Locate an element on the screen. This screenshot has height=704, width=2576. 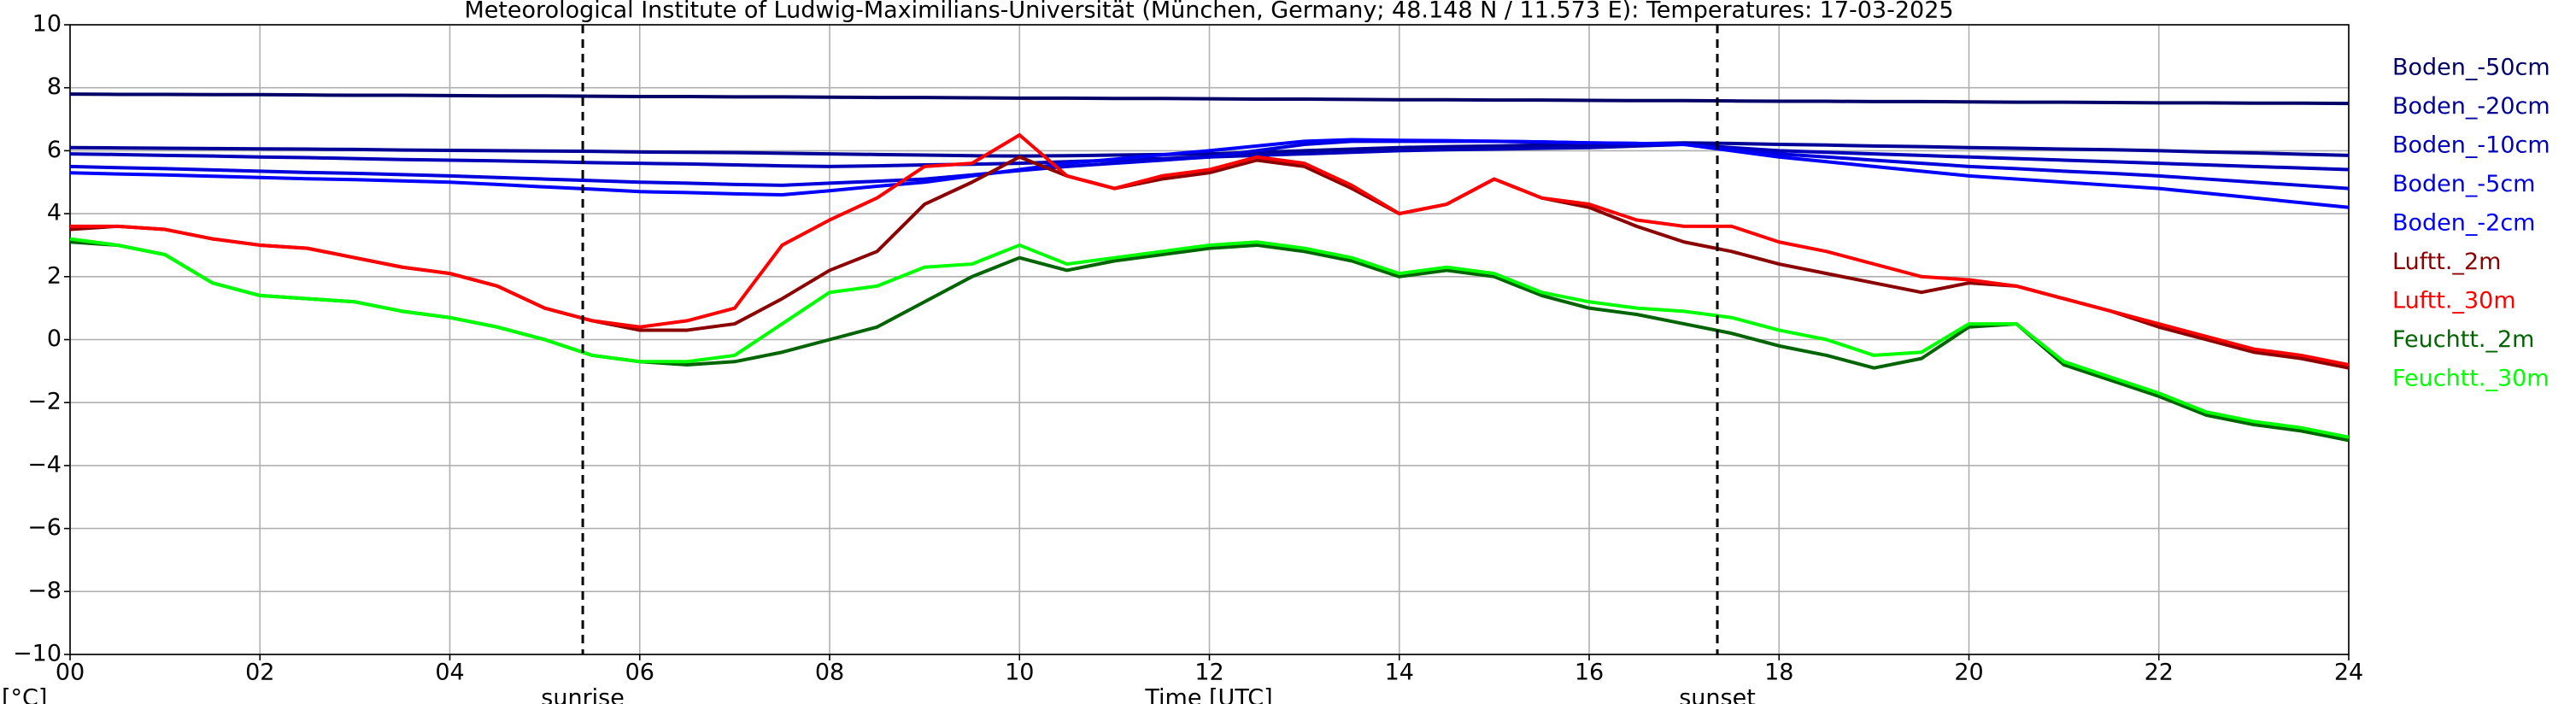
legend-entry: Boden_-20cm is located at coordinates (2471, 106).